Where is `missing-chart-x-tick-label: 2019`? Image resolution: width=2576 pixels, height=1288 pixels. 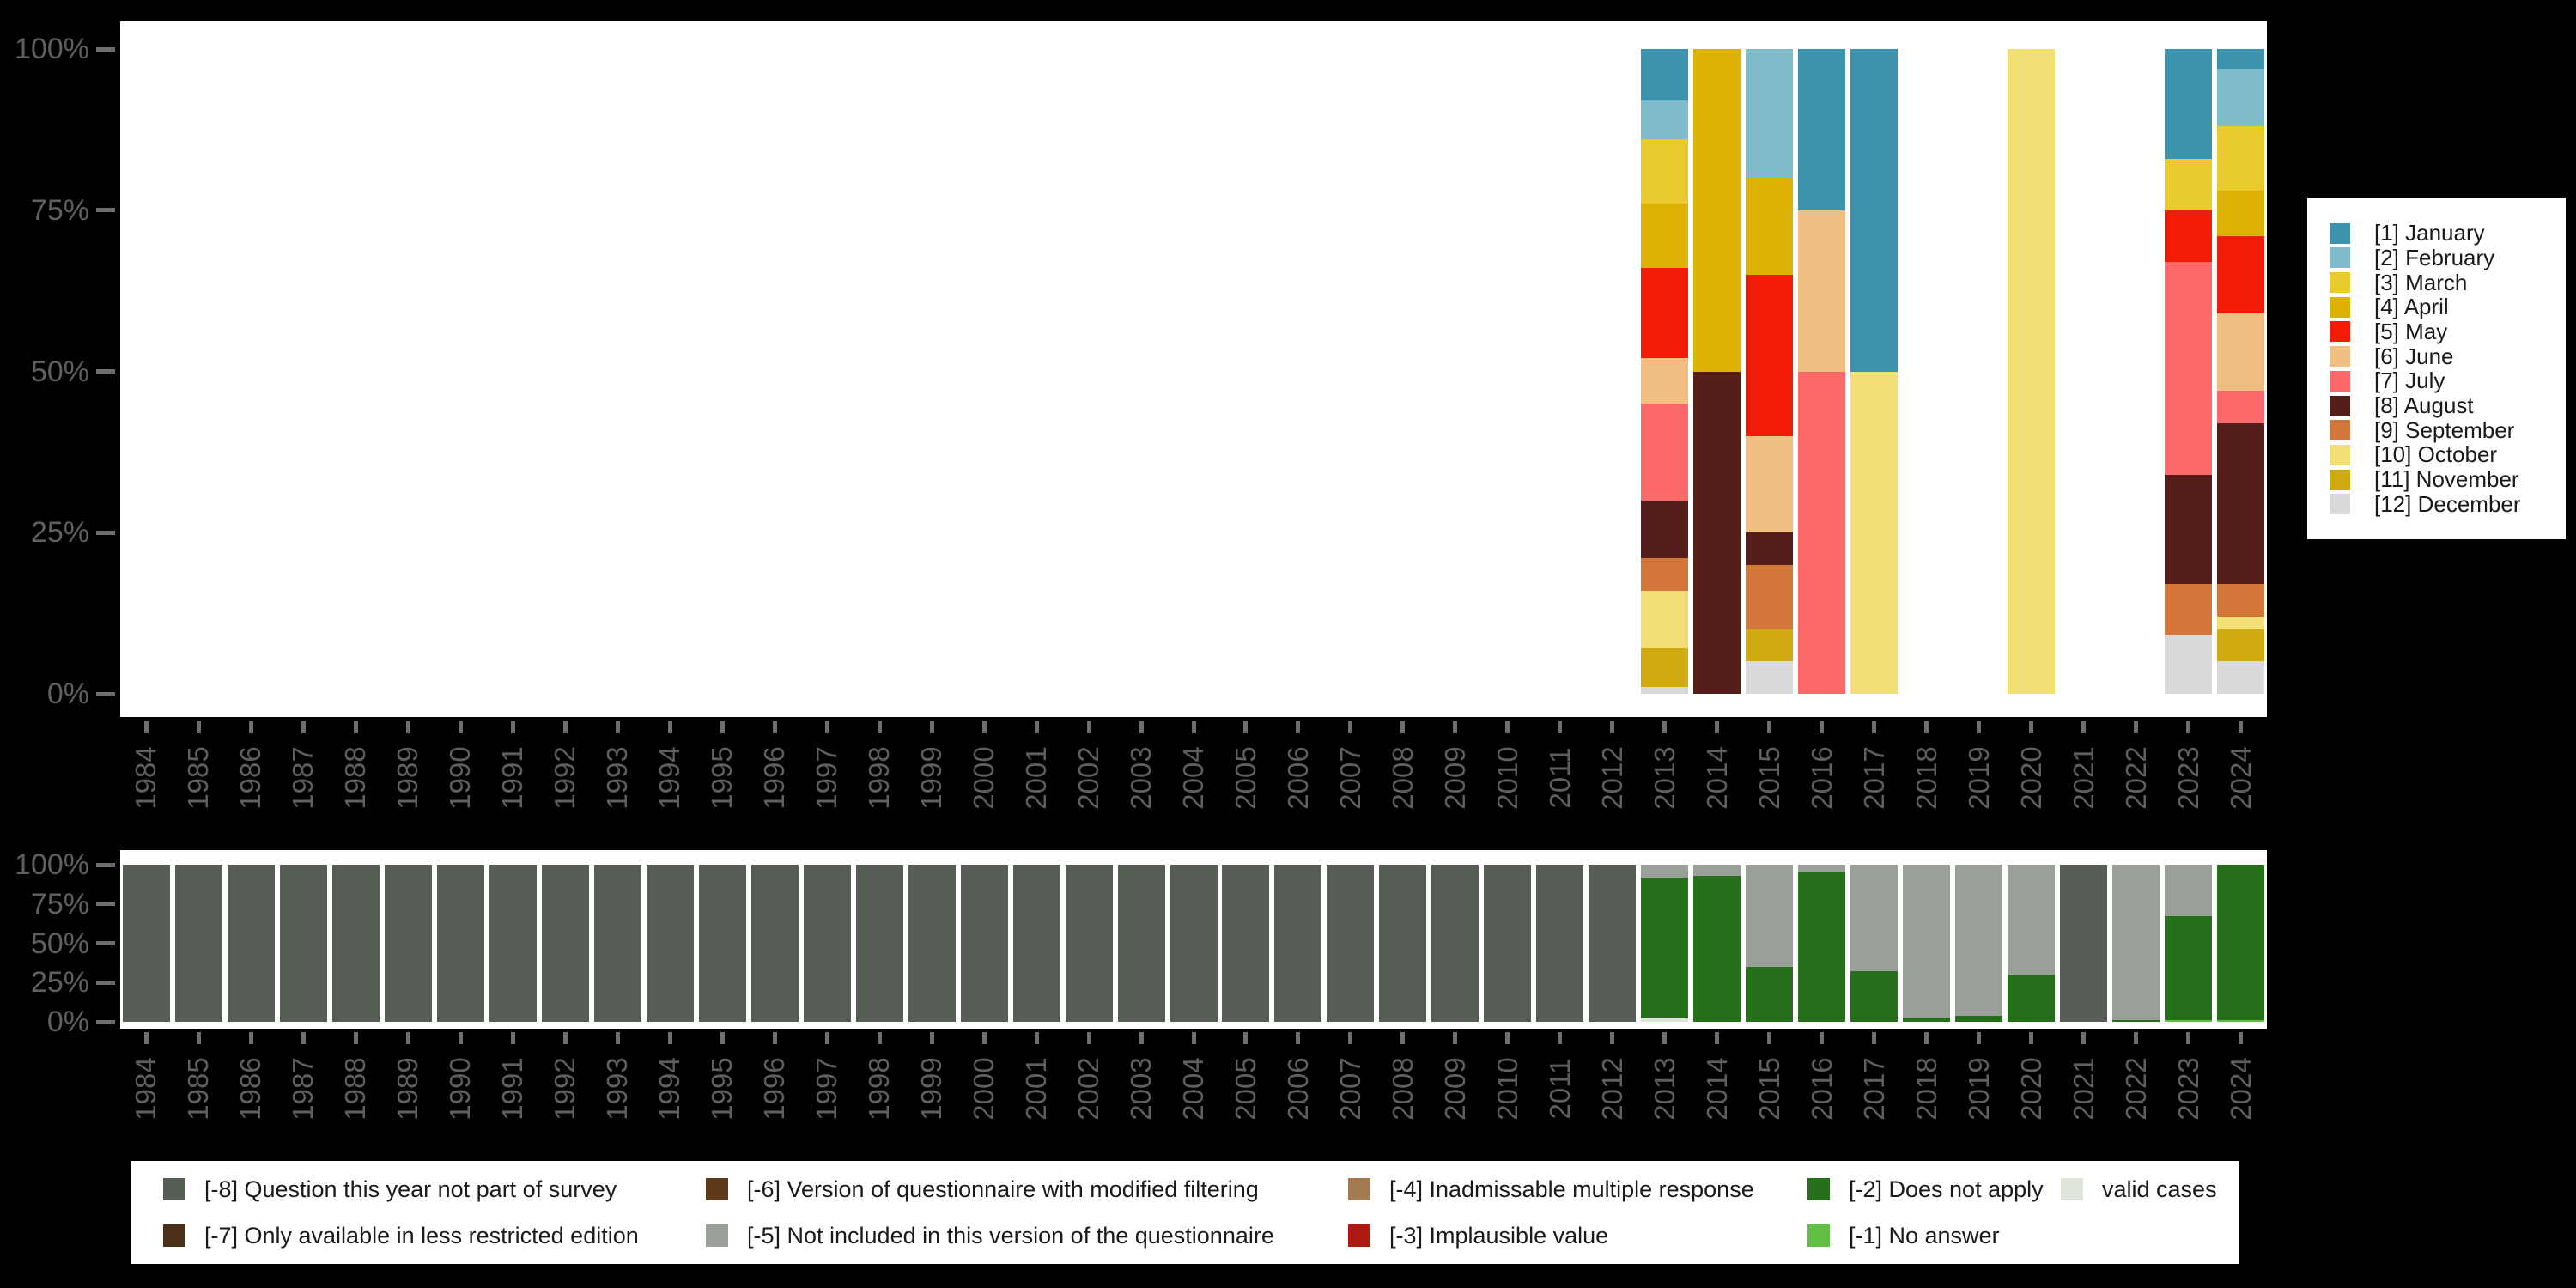 missing-chart-x-tick-label: 2019 is located at coordinates (1978, 1089).